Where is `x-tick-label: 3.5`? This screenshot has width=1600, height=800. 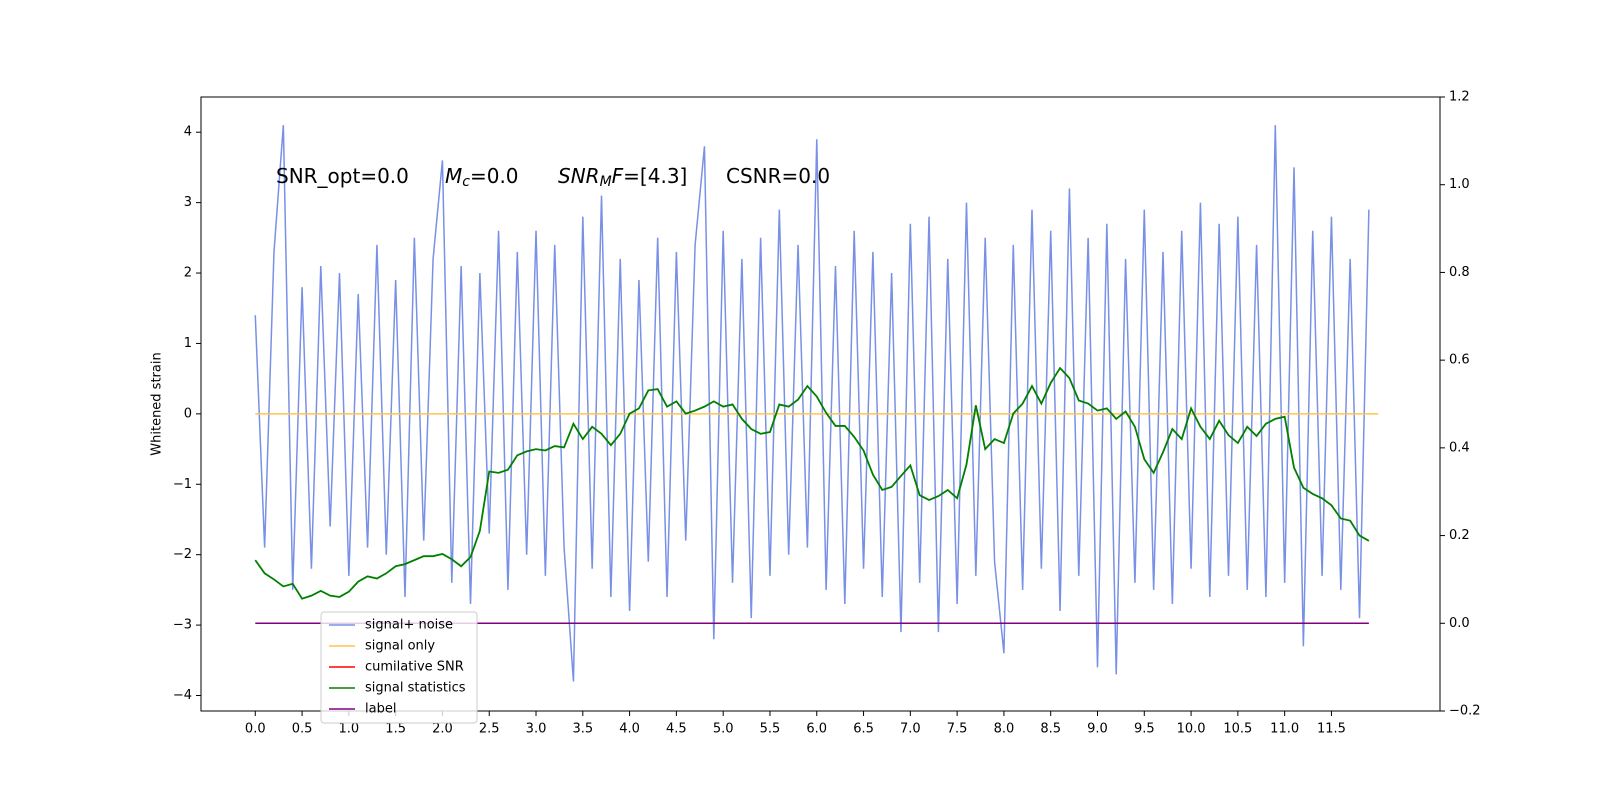
x-tick-label: 3.5 is located at coordinates (582, 729).